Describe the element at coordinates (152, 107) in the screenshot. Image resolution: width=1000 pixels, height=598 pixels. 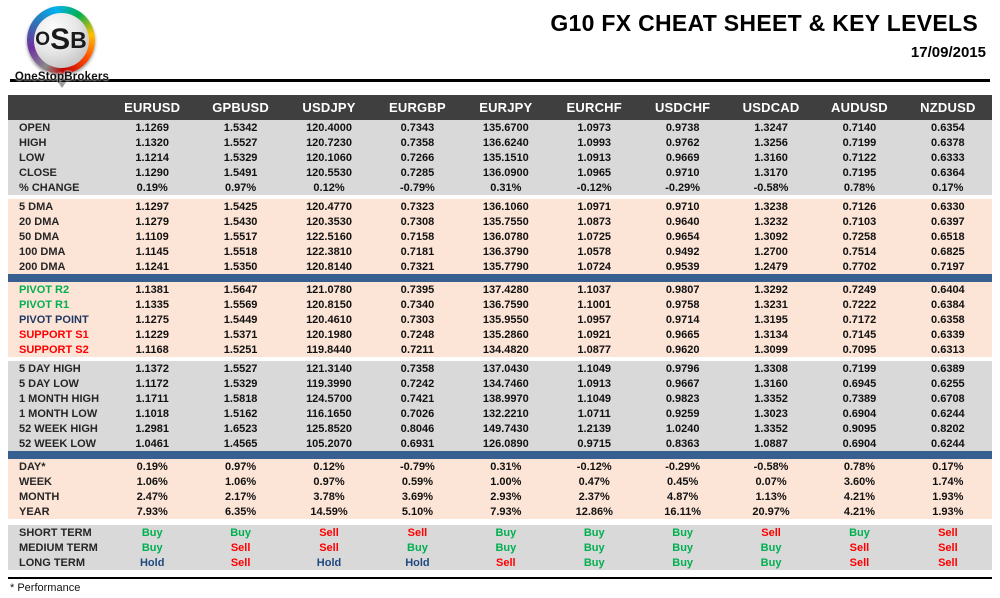
I see `column-header-eurusd: EURUSD` at that location.